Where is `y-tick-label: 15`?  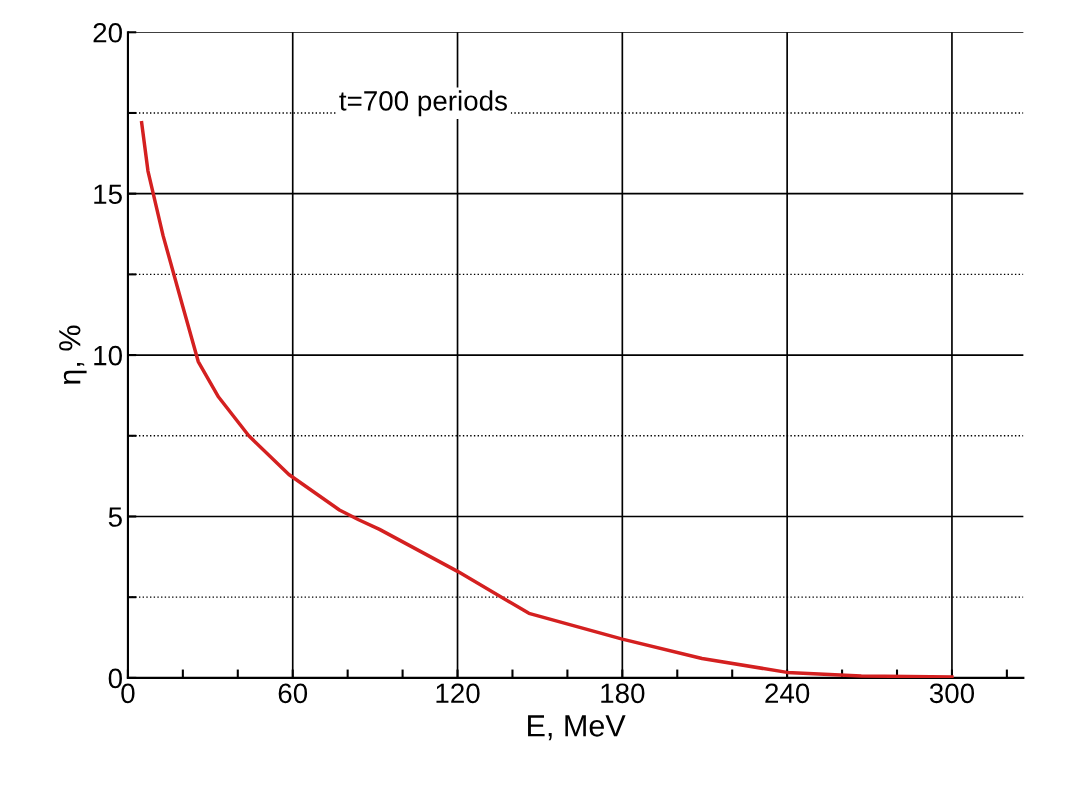 y-tick-label: 15 is located at coordinates (108, 194).